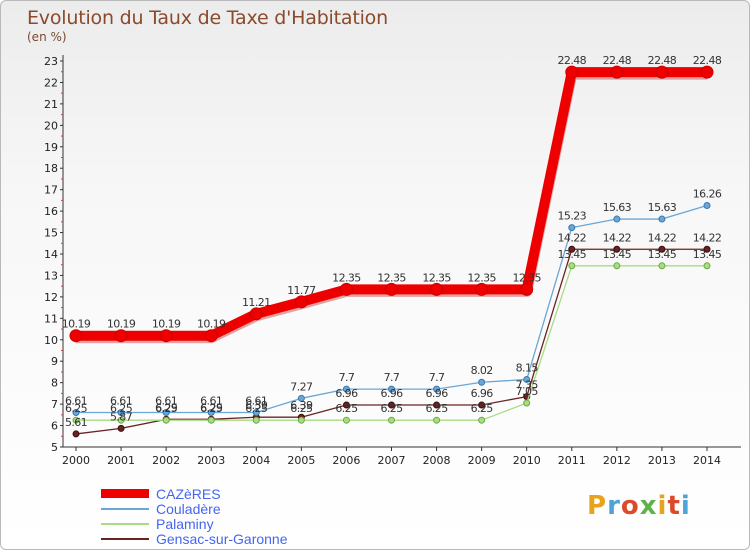  Describe the element at coordinates (662, 460) in the screenshot. I see `x-tick-label: 2013` at that location.